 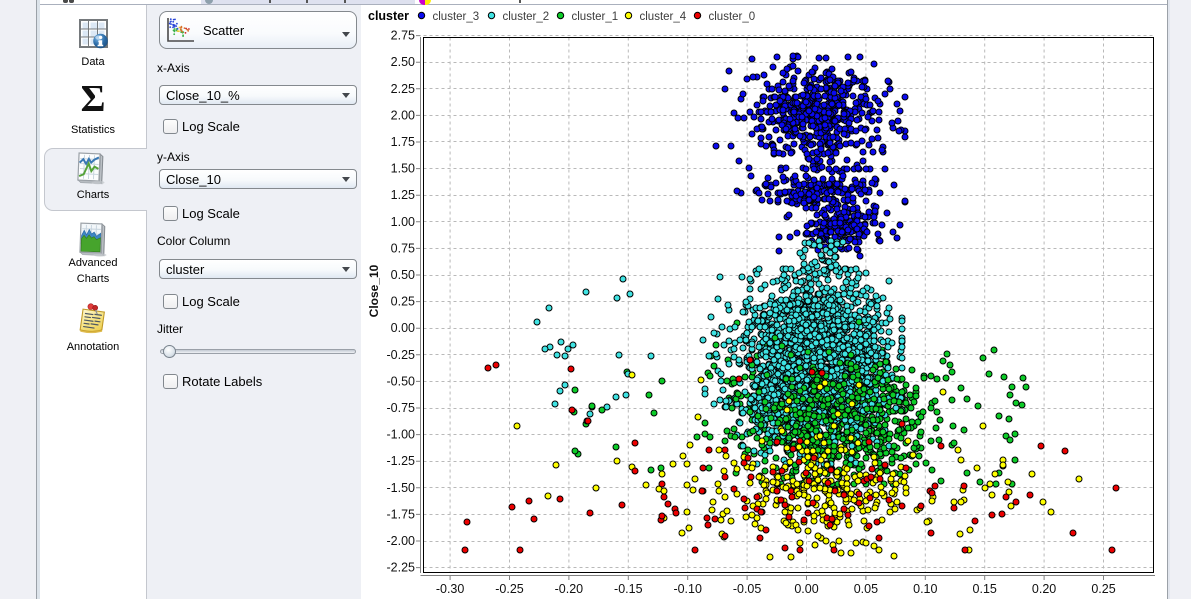 I want to click on svg-text: 0.75, so click(x=403, y=248).